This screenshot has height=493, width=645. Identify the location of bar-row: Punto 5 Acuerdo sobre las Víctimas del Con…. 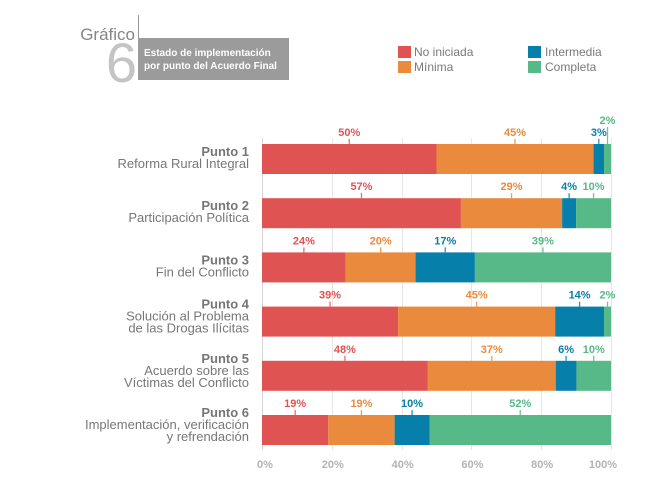
(367, 367).